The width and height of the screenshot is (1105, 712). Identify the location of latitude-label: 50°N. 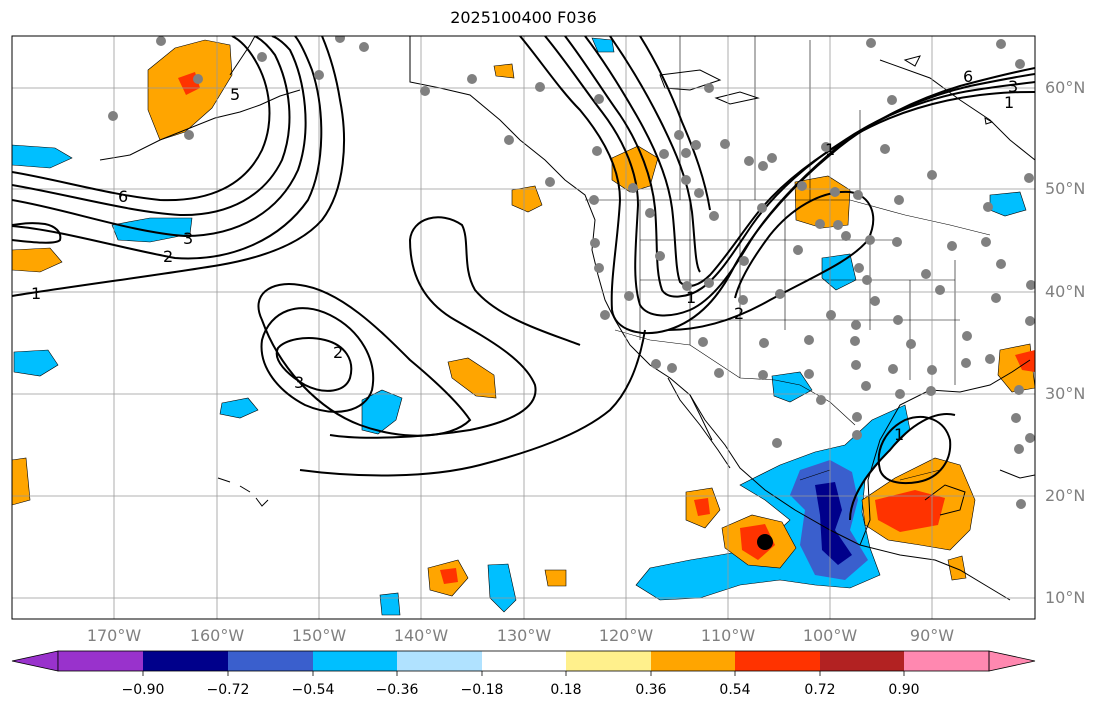
(1065, 188).